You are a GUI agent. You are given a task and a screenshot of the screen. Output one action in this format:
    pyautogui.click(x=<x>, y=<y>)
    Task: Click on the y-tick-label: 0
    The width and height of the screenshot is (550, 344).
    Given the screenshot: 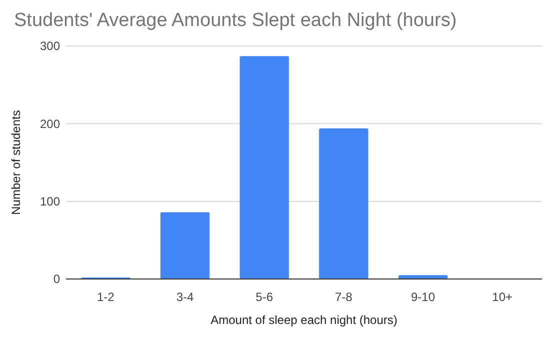 What is the action you would take?
    pyautogui.click(x=56, y=279)
    